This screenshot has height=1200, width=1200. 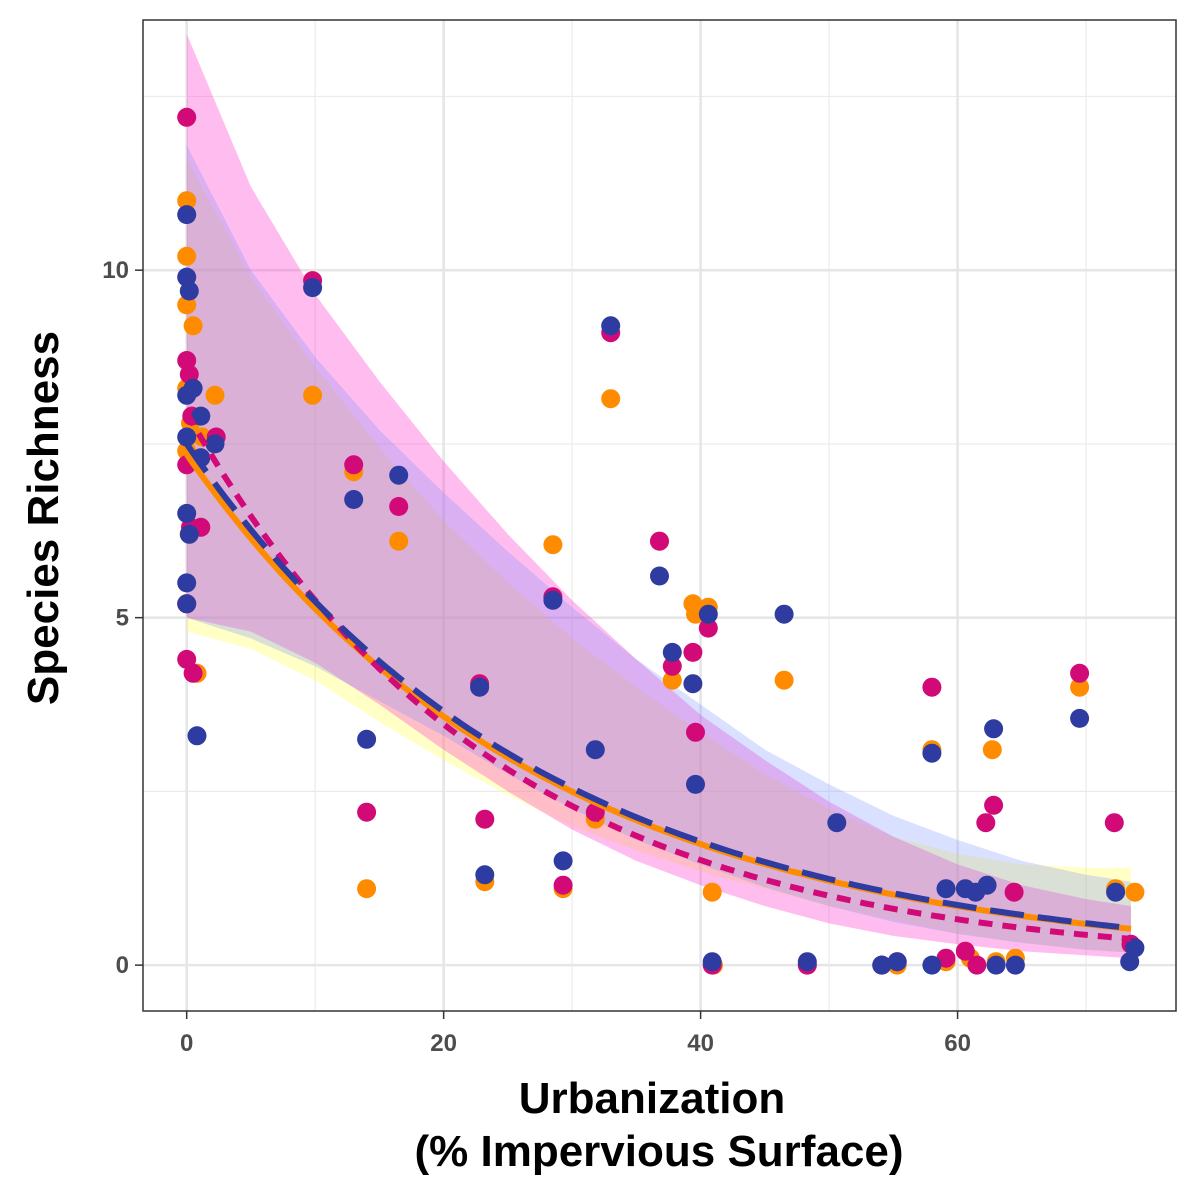 I want to click on y-tick-label: 5, so click(x=122, y=618).